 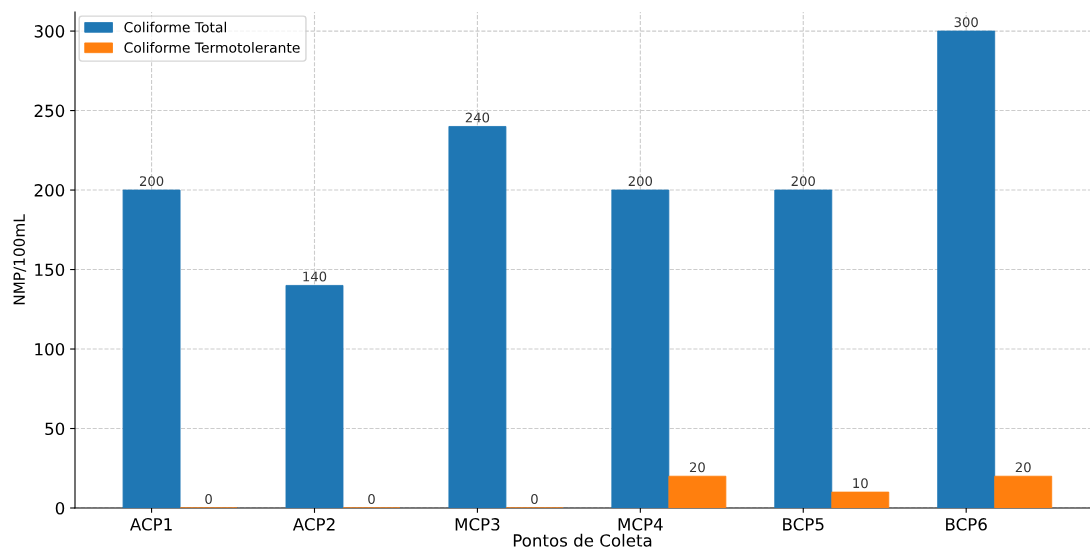 I want to click on y-tick-label: 150, so click(x=50, y=270).